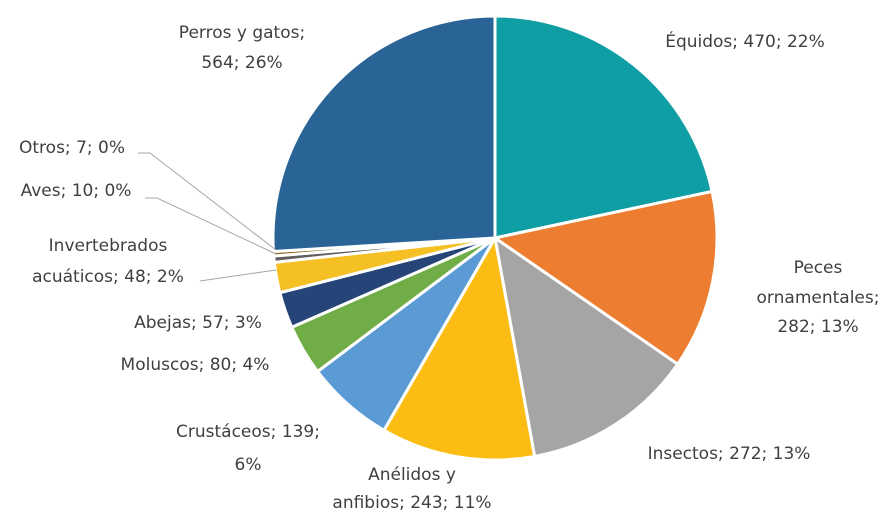  I want to click on slice-label: Équidos; 470; 22%, so click(745, 41).